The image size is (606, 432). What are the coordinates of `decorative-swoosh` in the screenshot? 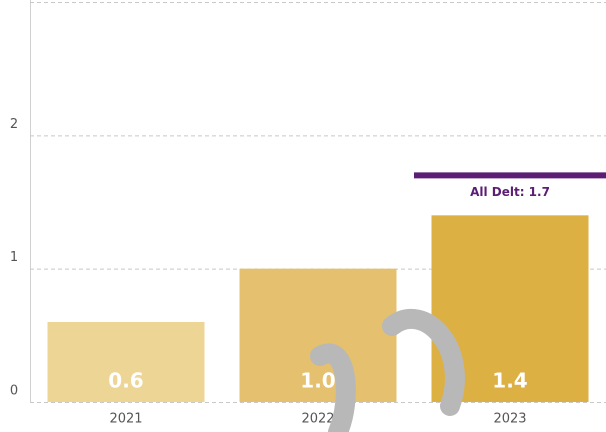 It's located at (387, 370).